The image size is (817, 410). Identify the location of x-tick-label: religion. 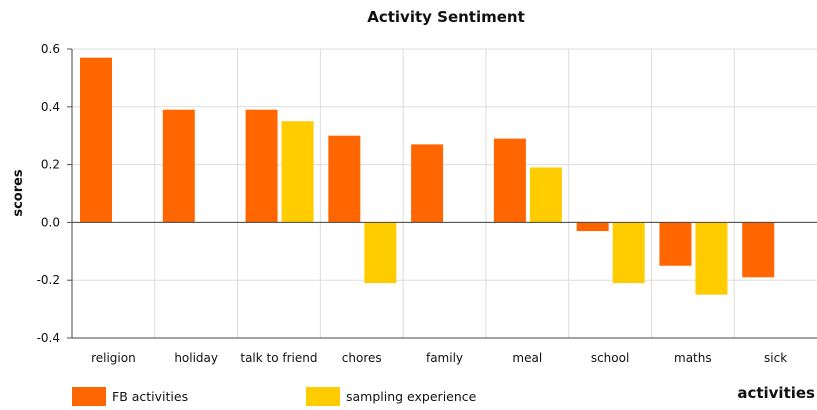
(113, 358).